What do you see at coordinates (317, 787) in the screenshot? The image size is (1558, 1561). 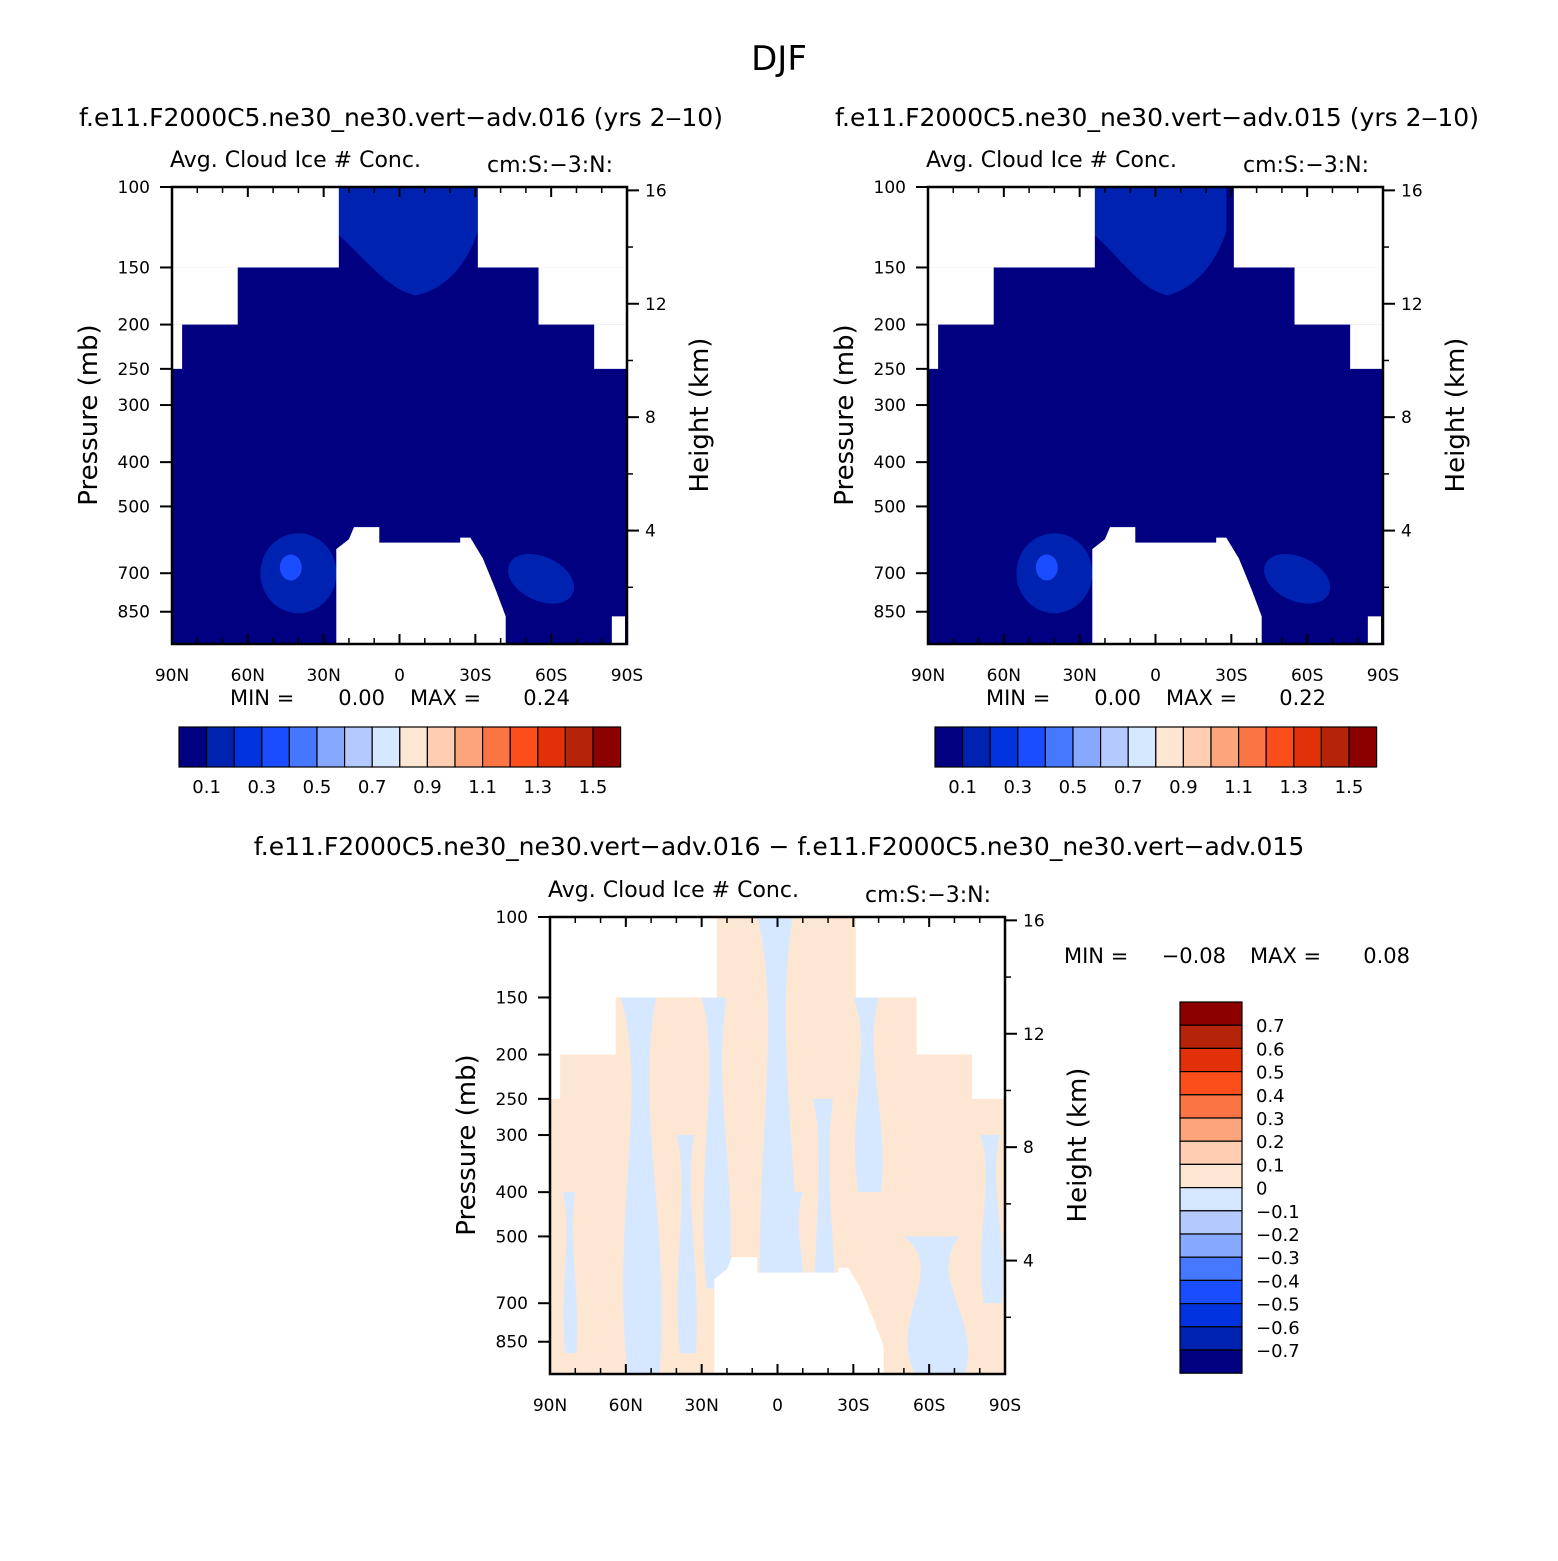 I see `panel-1-colorbar-label: 0.5` at bounding box center [317, 787].